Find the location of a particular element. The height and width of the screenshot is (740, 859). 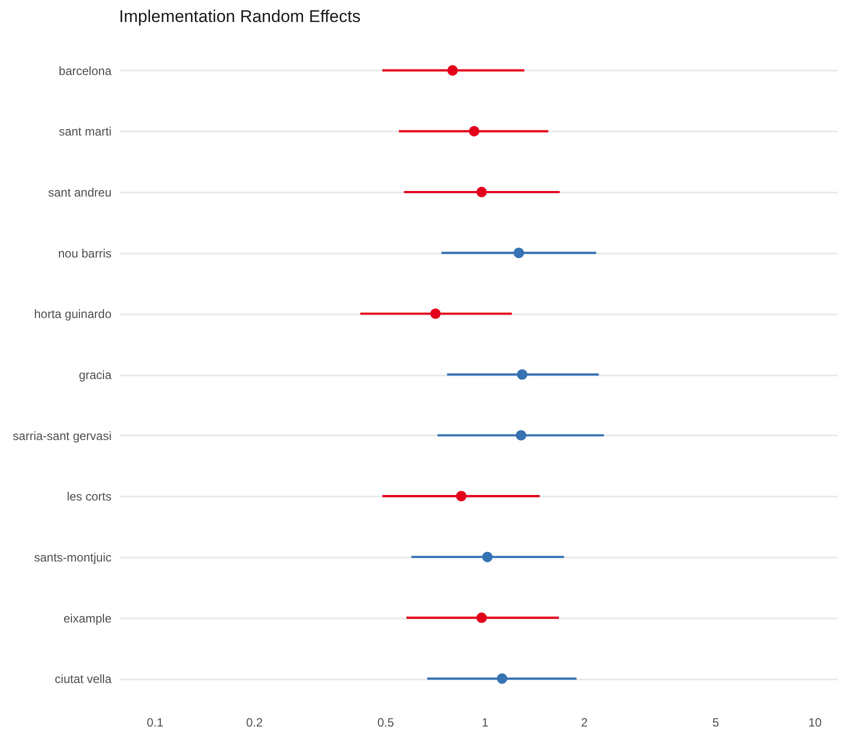

y-tick-label: gracia is located at coordinates (95, 375).